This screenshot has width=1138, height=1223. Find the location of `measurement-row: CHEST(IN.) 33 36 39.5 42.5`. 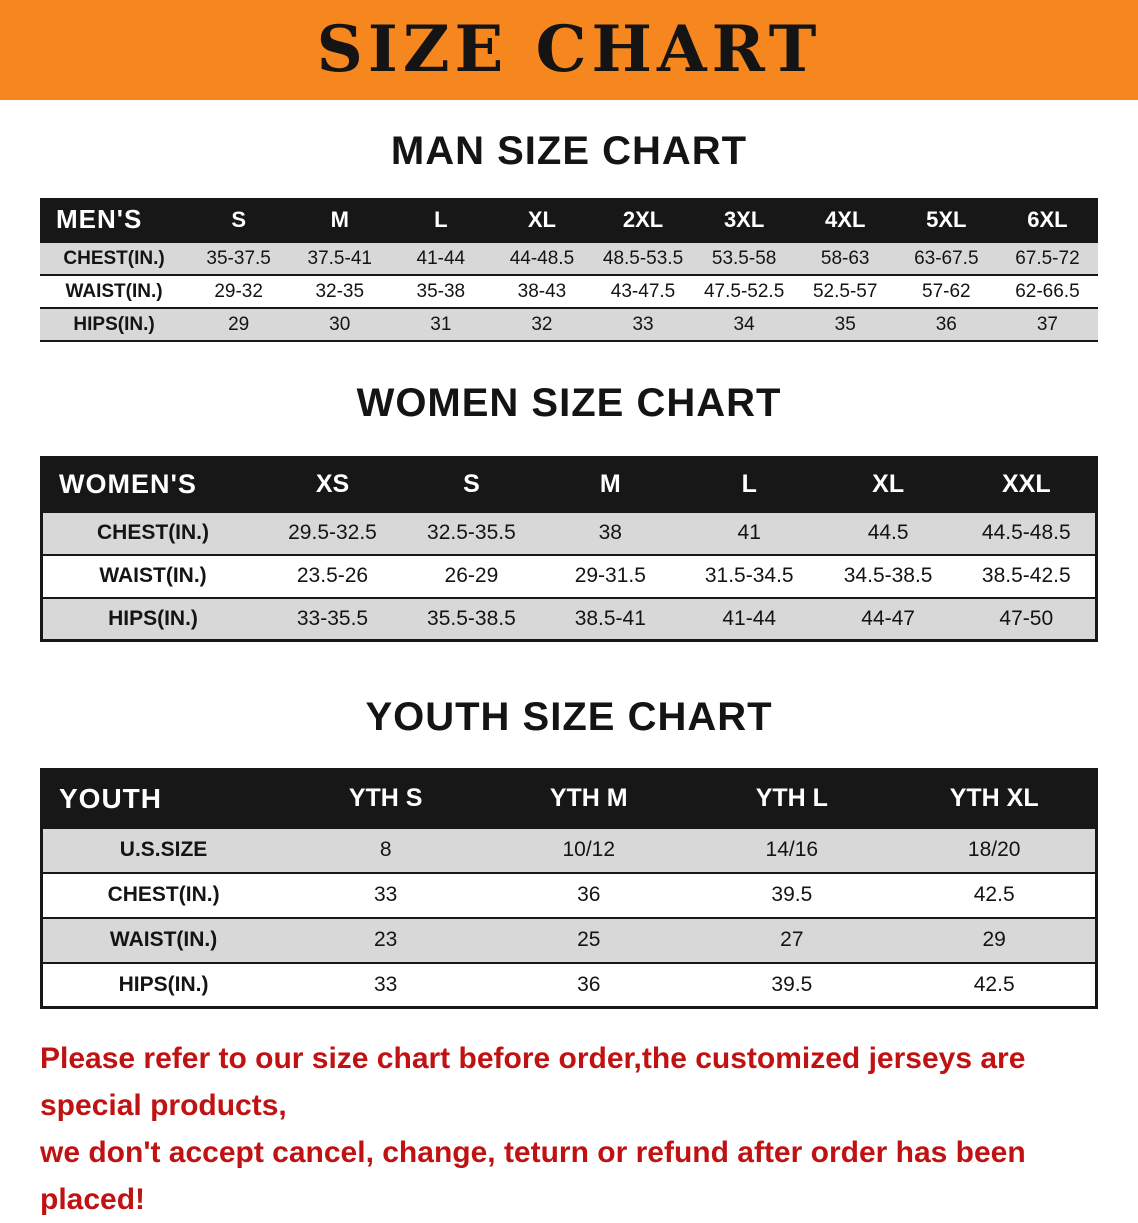

measurement-row: CHEST(IN.) 33 36 39.5 42.5 is located at coordinates (569, 895).